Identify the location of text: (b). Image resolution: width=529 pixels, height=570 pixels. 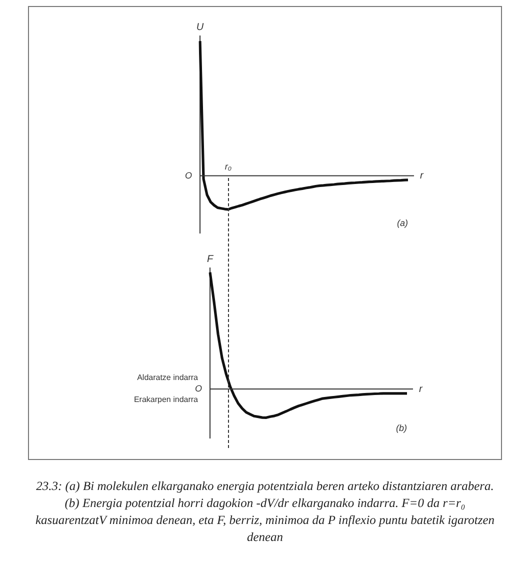
(401, 428).